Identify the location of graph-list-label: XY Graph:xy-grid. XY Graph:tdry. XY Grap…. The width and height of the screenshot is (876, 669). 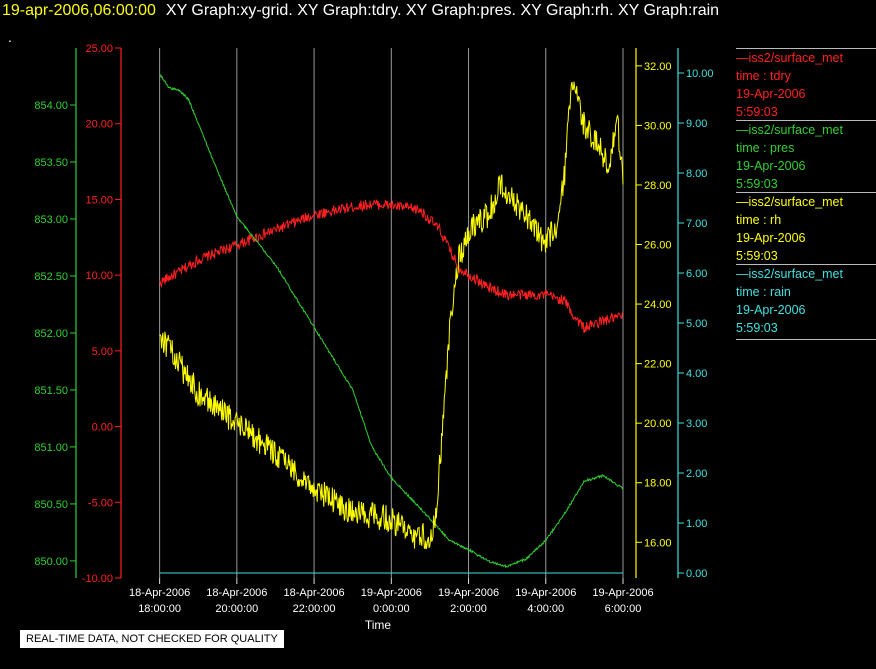
(442, 10).